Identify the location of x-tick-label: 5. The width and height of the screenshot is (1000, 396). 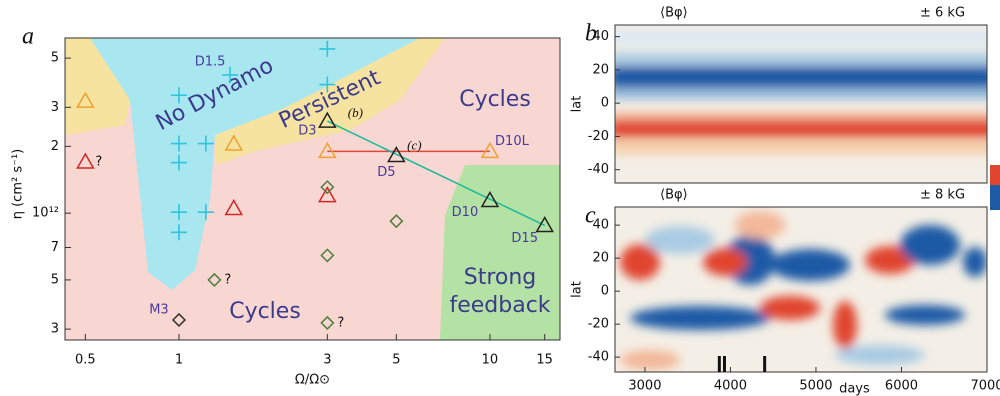
(396, 360).